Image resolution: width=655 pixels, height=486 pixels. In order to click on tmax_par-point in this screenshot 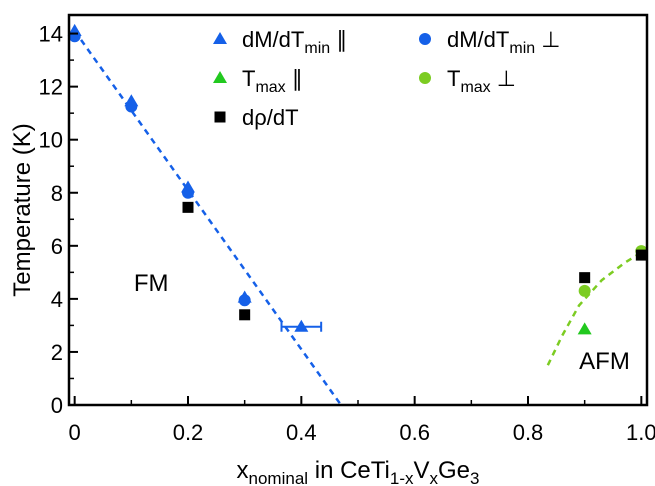, I will do `click(584, 328)`.